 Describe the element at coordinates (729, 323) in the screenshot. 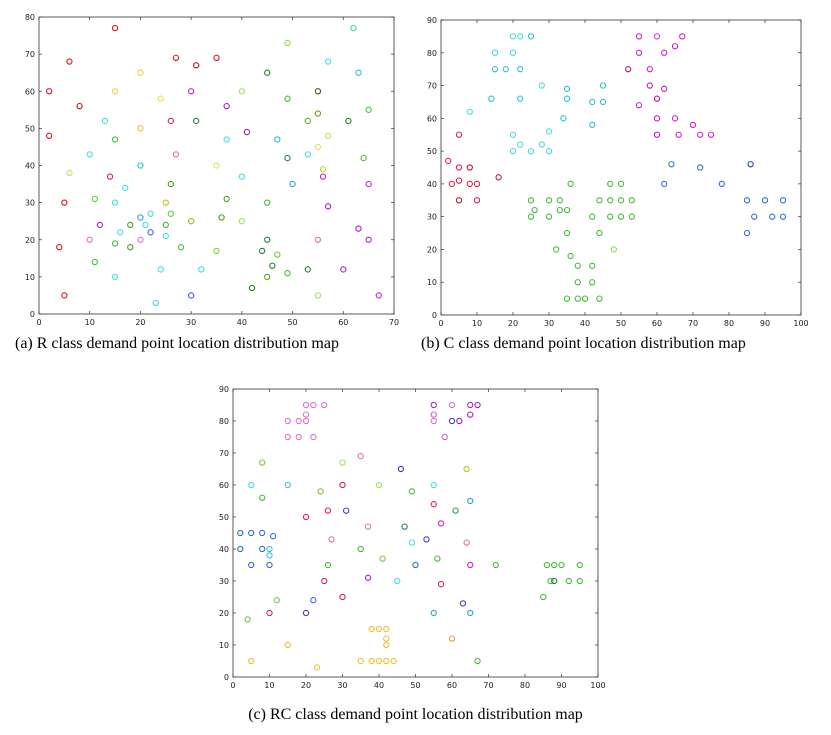

I see `x-tick-label: 80` at that location.